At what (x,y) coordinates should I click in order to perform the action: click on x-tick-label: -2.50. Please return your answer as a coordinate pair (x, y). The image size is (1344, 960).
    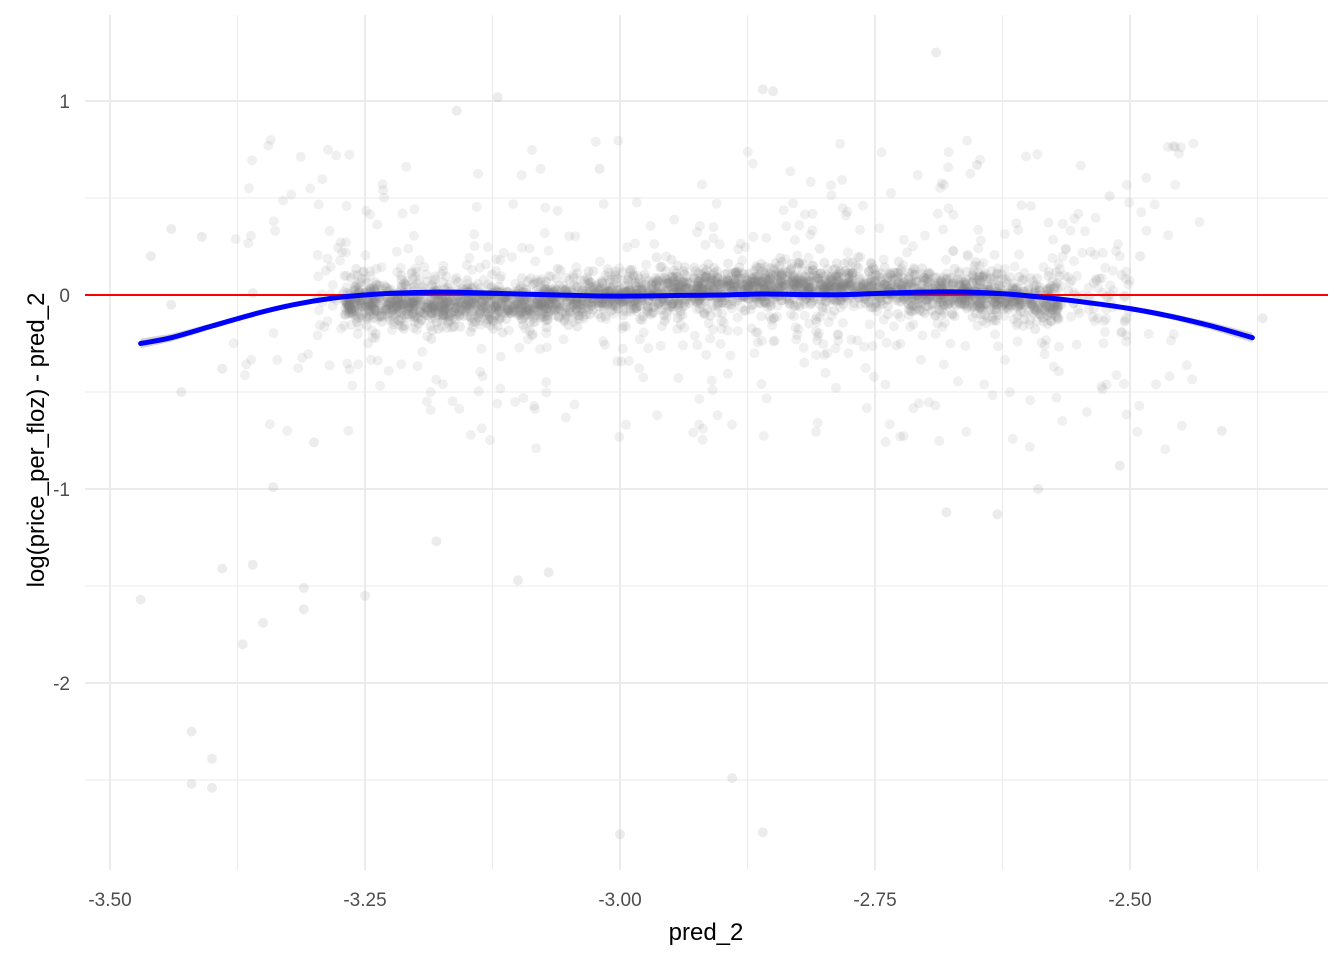
    Looking at the image, I should click on (1129, 900).